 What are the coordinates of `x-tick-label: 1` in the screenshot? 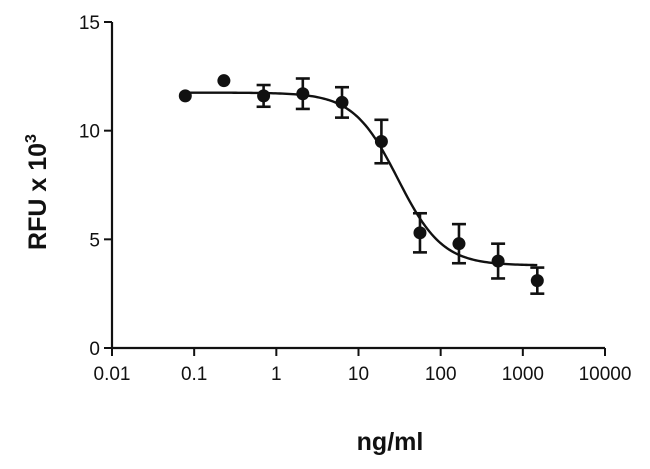 It's located at (276, 374).